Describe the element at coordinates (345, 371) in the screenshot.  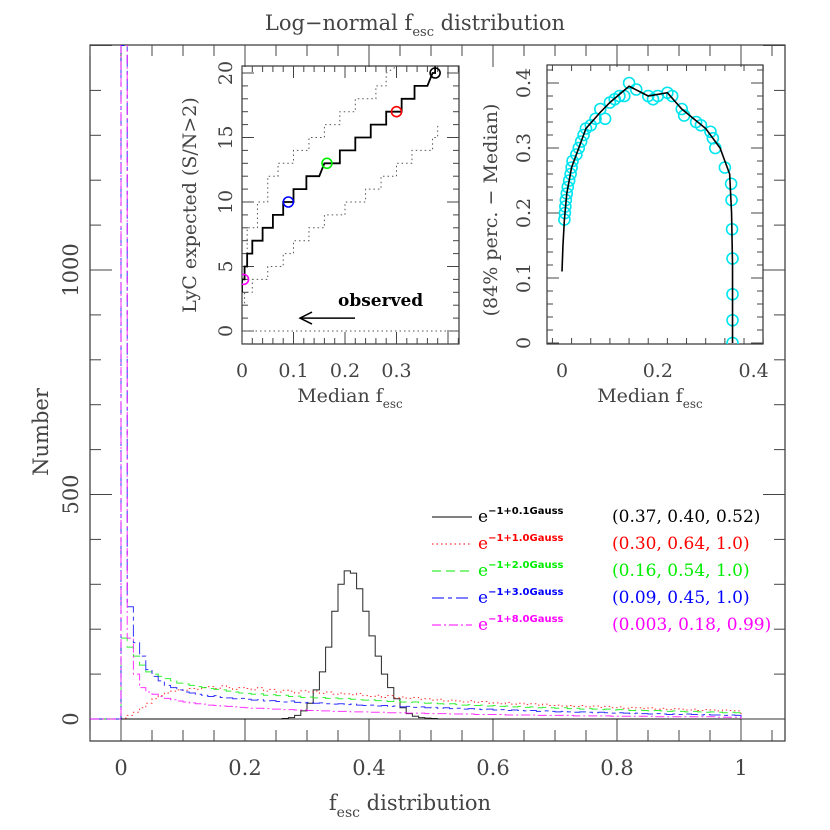
I see `inset1-x-tick-label: 0.2` at that location.